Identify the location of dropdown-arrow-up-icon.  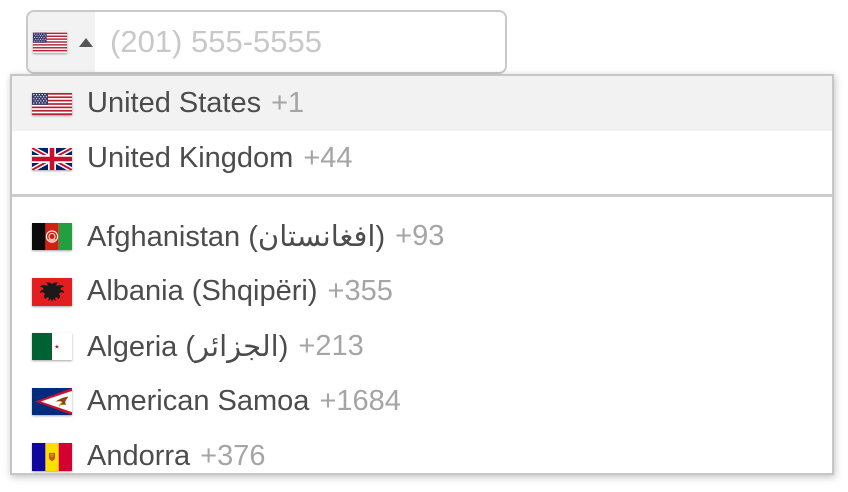
(86, 42).